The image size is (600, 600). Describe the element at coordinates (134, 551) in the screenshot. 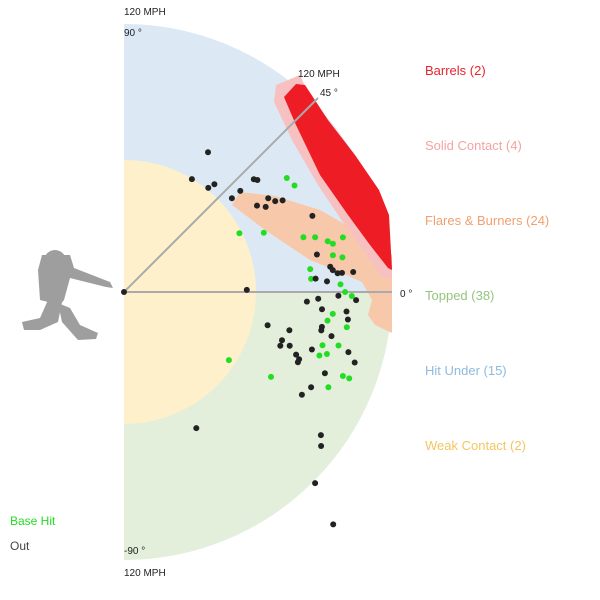

I see `angle-label-neg-90: -90 °` at that location.